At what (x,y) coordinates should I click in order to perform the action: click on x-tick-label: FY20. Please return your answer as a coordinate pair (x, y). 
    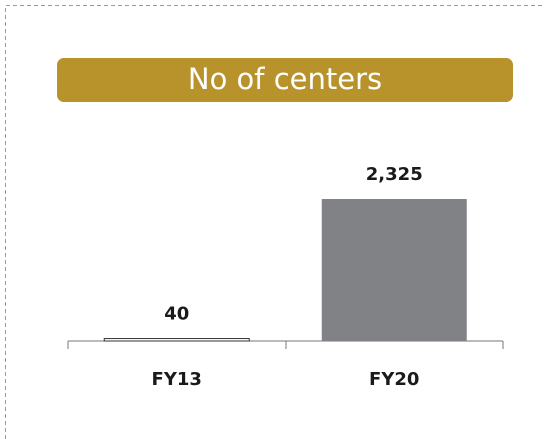
    Looking at the image, I should click on (394, 379).